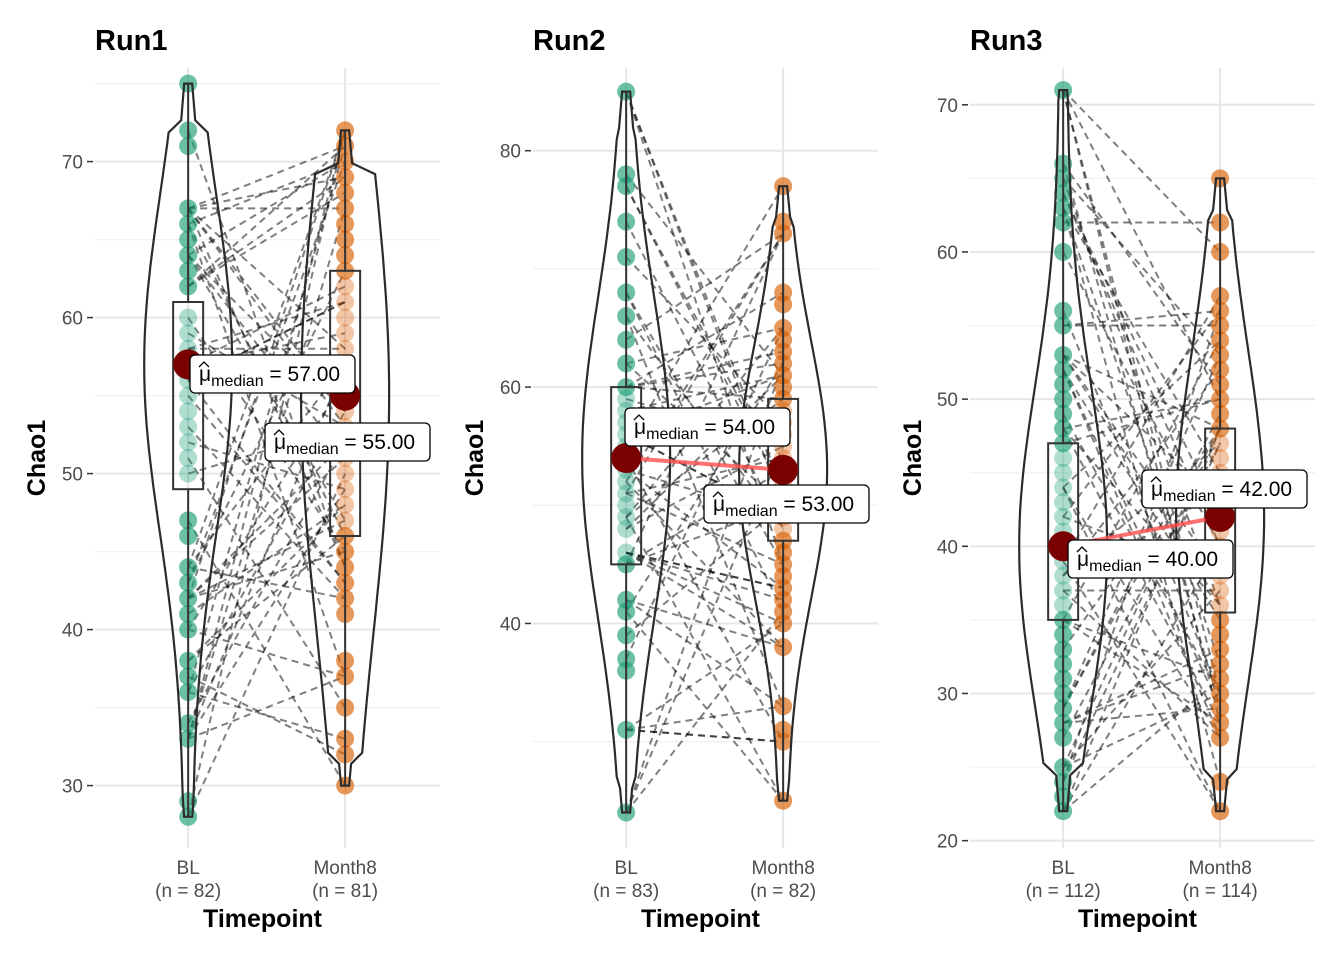 Image resolution: width=1344 pixels, height=960 pixels. I want to click on x-axis-title: Timepoint, so click(1138, 919).